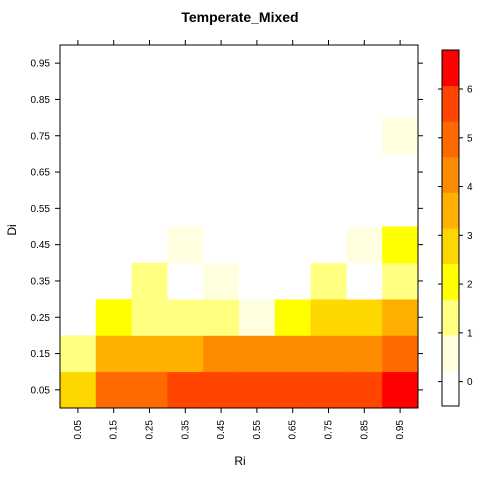  What do you see at coordinates (470, 138) in the screenshot?
I see `colorbar-tick-label: 5` at bounding box center [470, 138].